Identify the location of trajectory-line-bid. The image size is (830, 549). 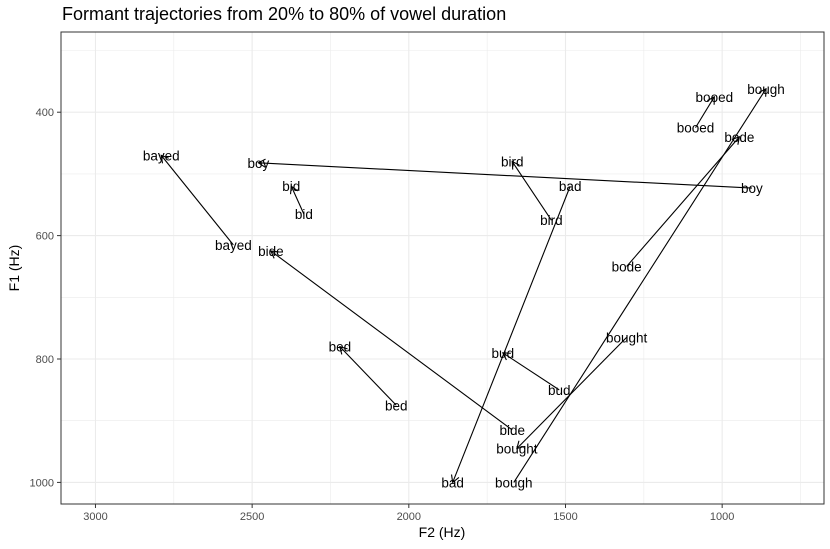
(297, 200).